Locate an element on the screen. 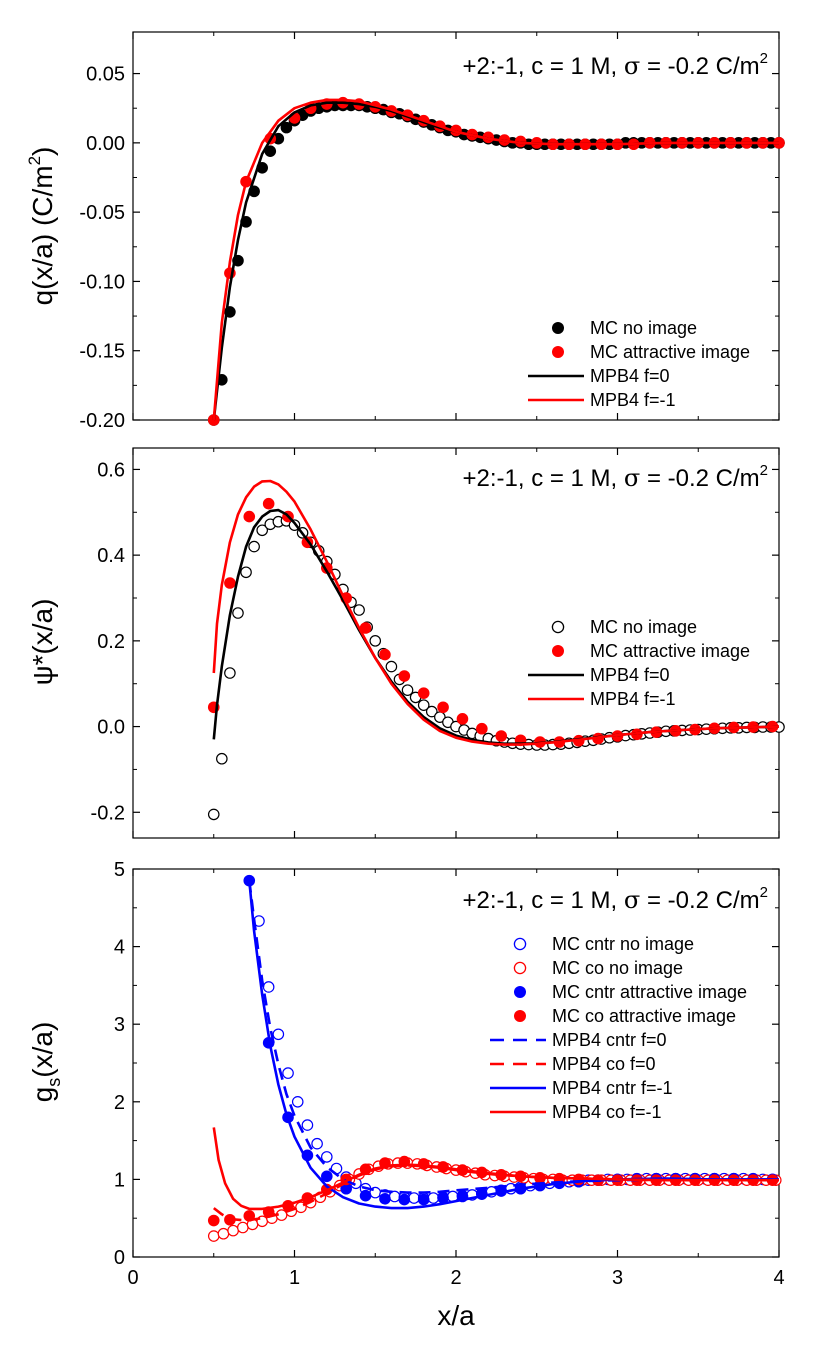 The image size is (817, 1348). ylabel-middle: ψ*(x/a) is located at coordinates (42, 642).